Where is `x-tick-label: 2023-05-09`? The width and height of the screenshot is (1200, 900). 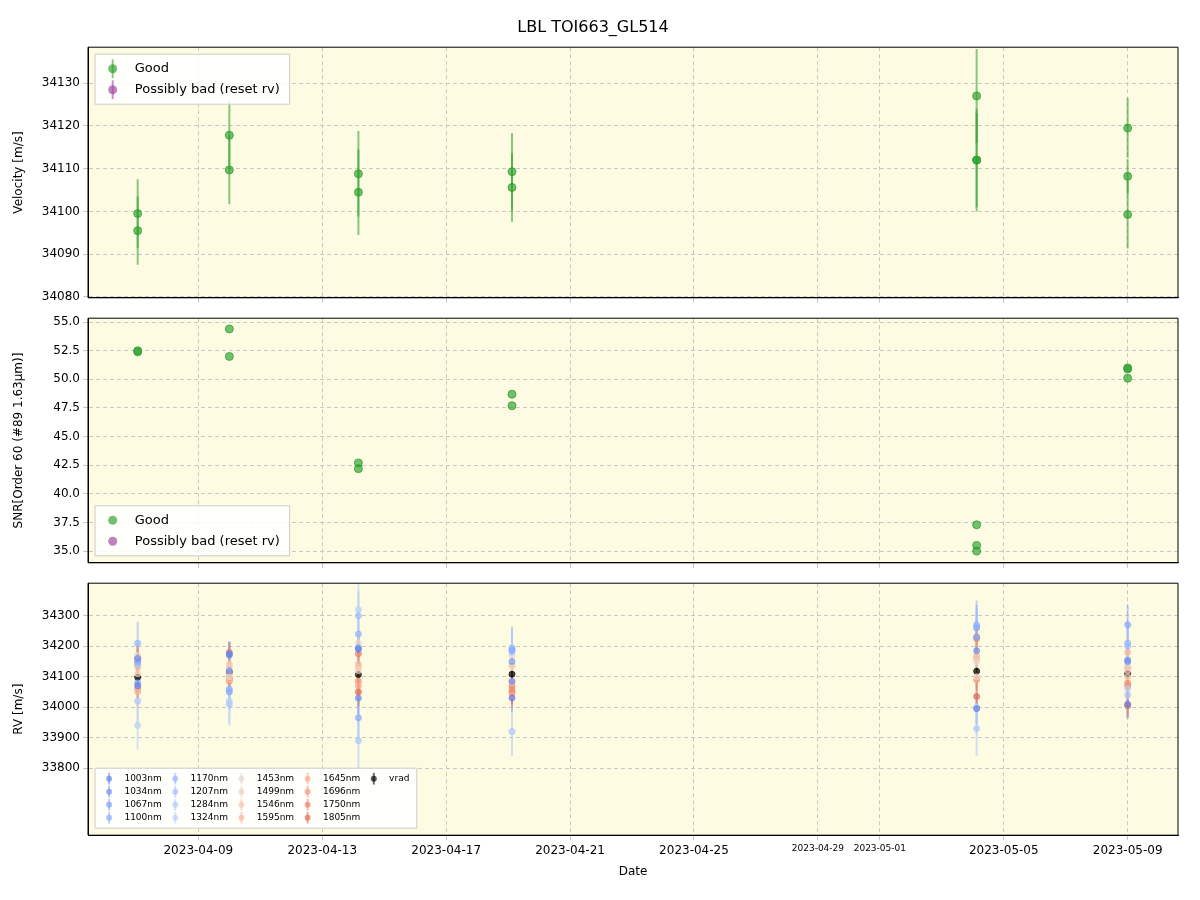 x-tick-label: 2023-05-09 is located at coordinates (1127, 849).